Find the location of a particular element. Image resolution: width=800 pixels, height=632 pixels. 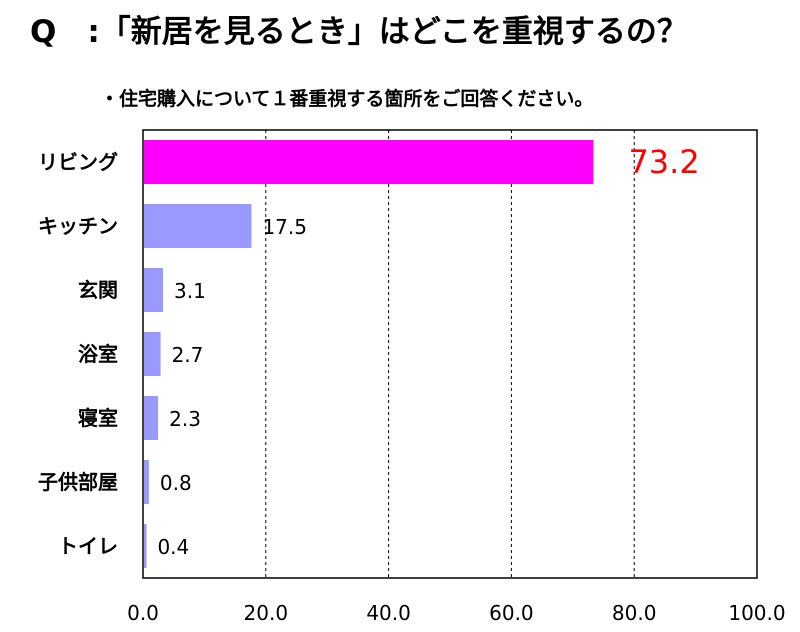

data-label: 17.5 is located at coordinates (284, 227).